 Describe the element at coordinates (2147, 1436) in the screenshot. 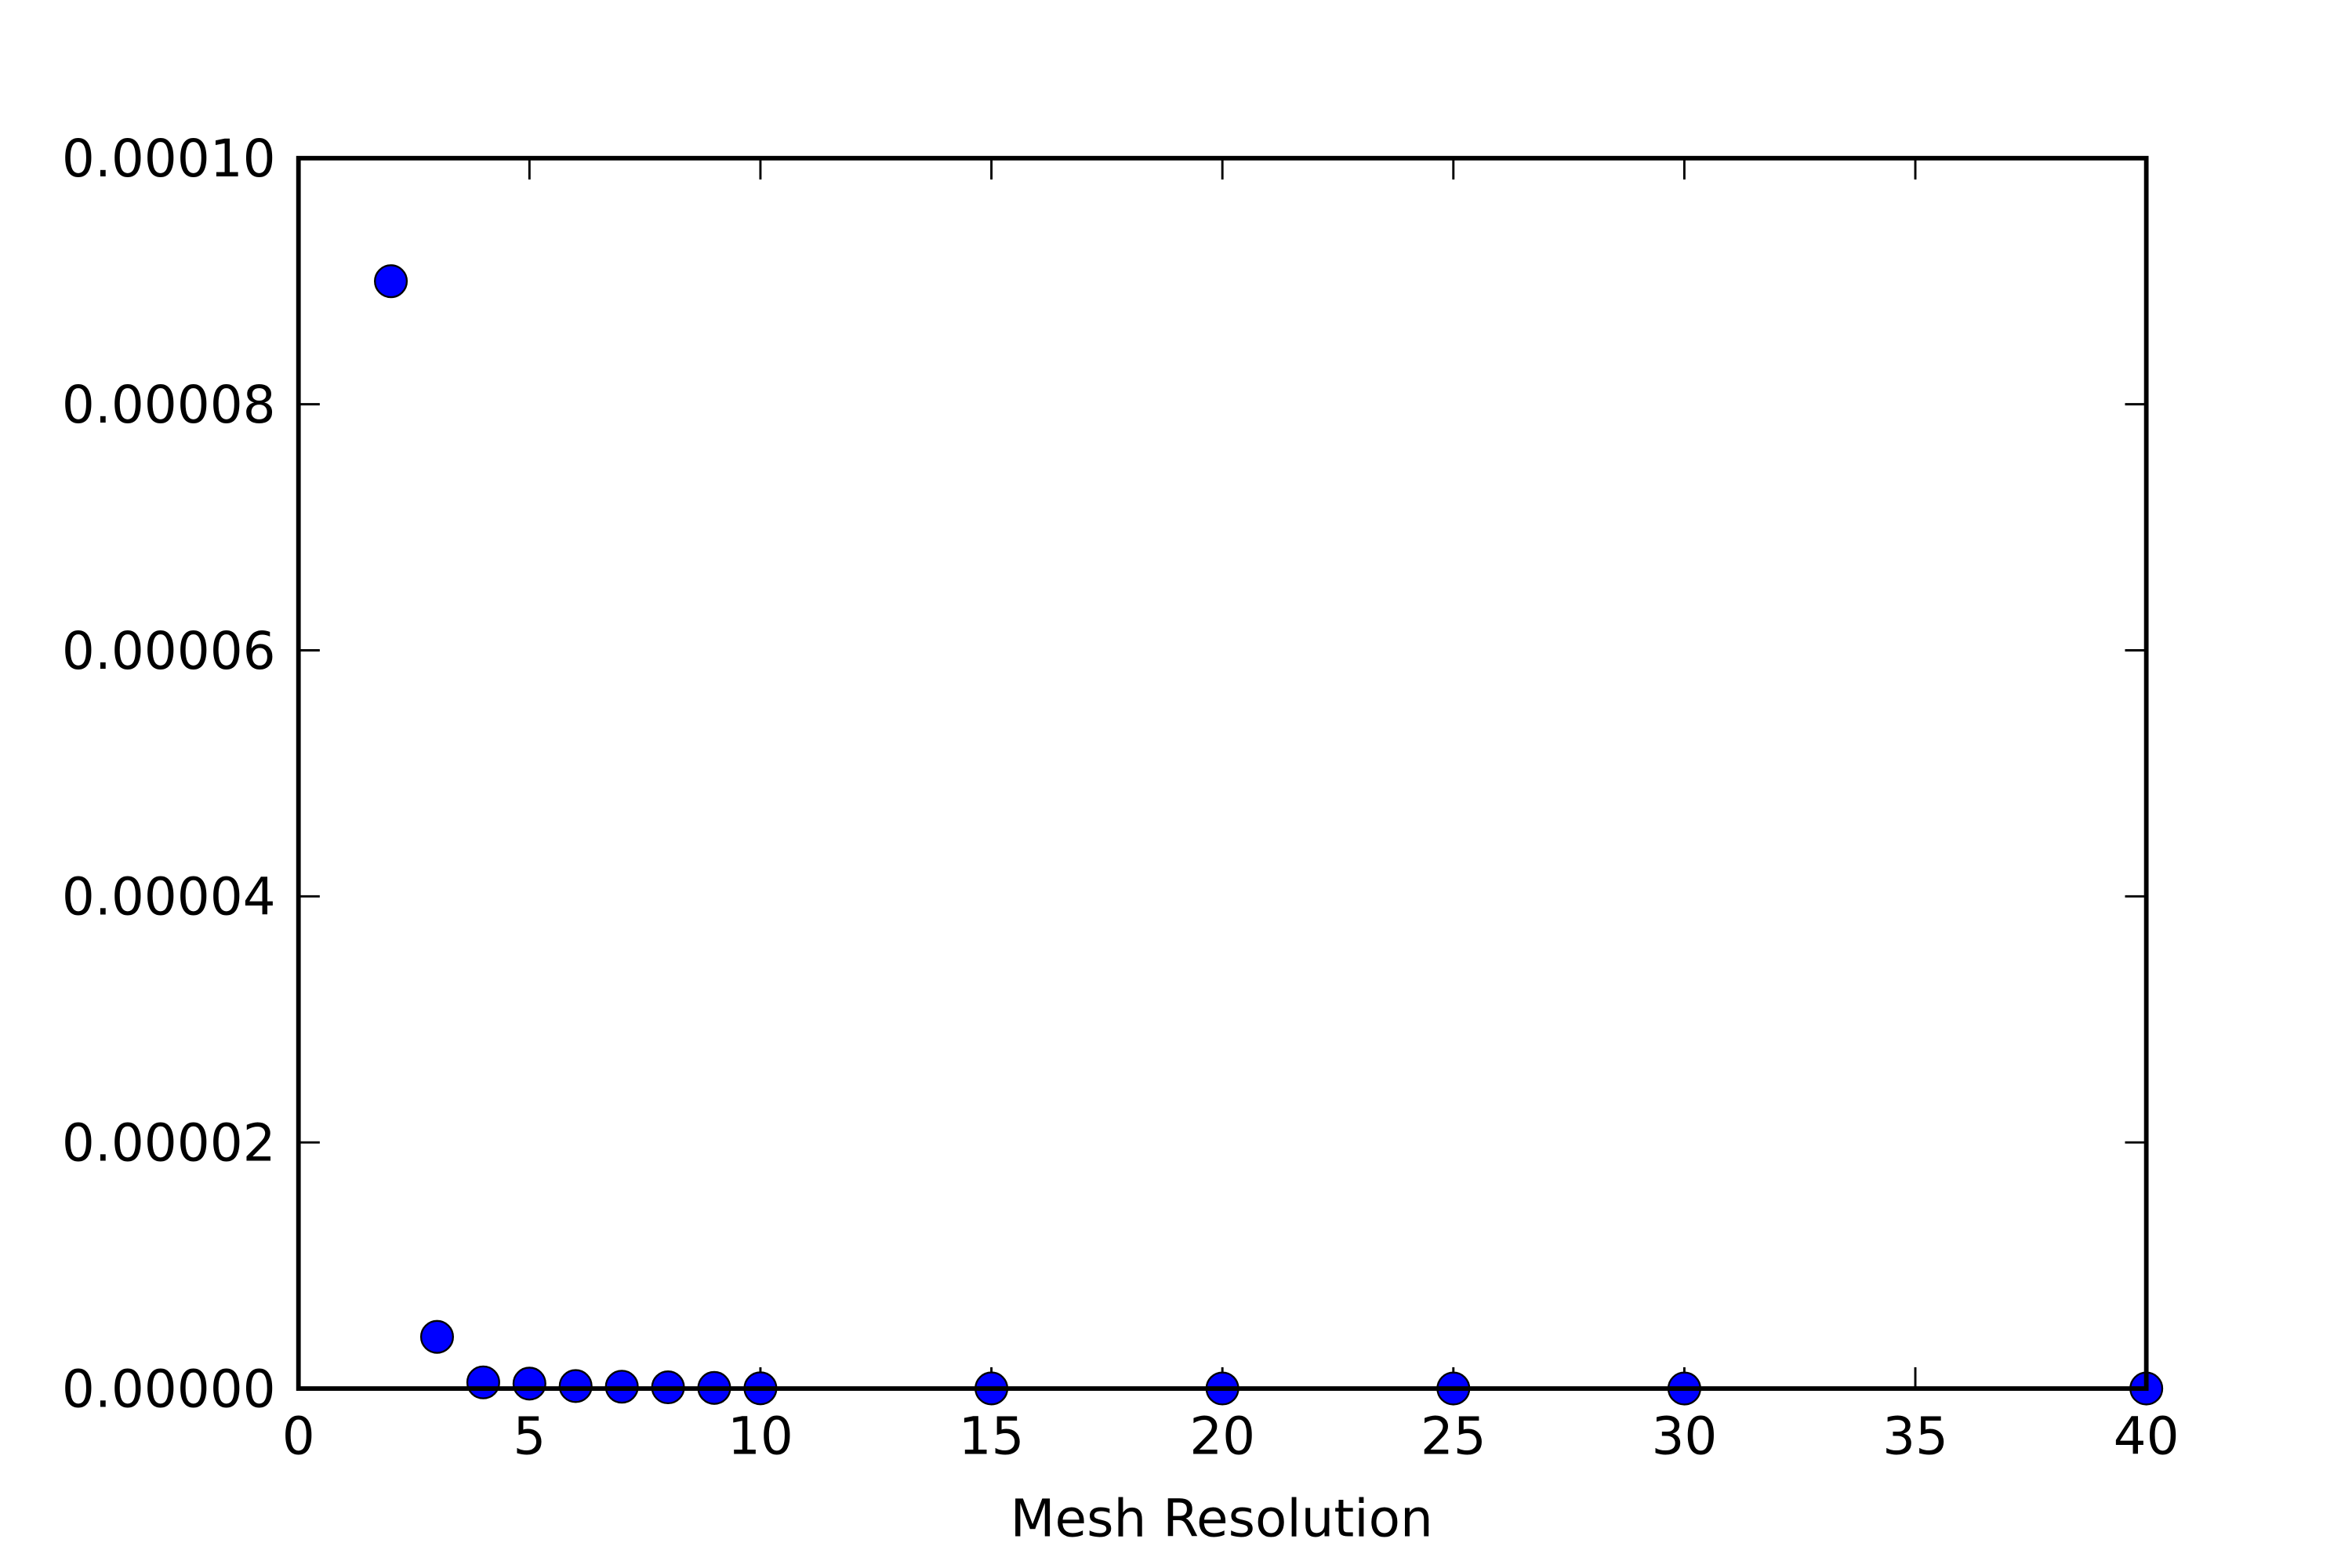

I see `x-tick-label: 40` at that location.